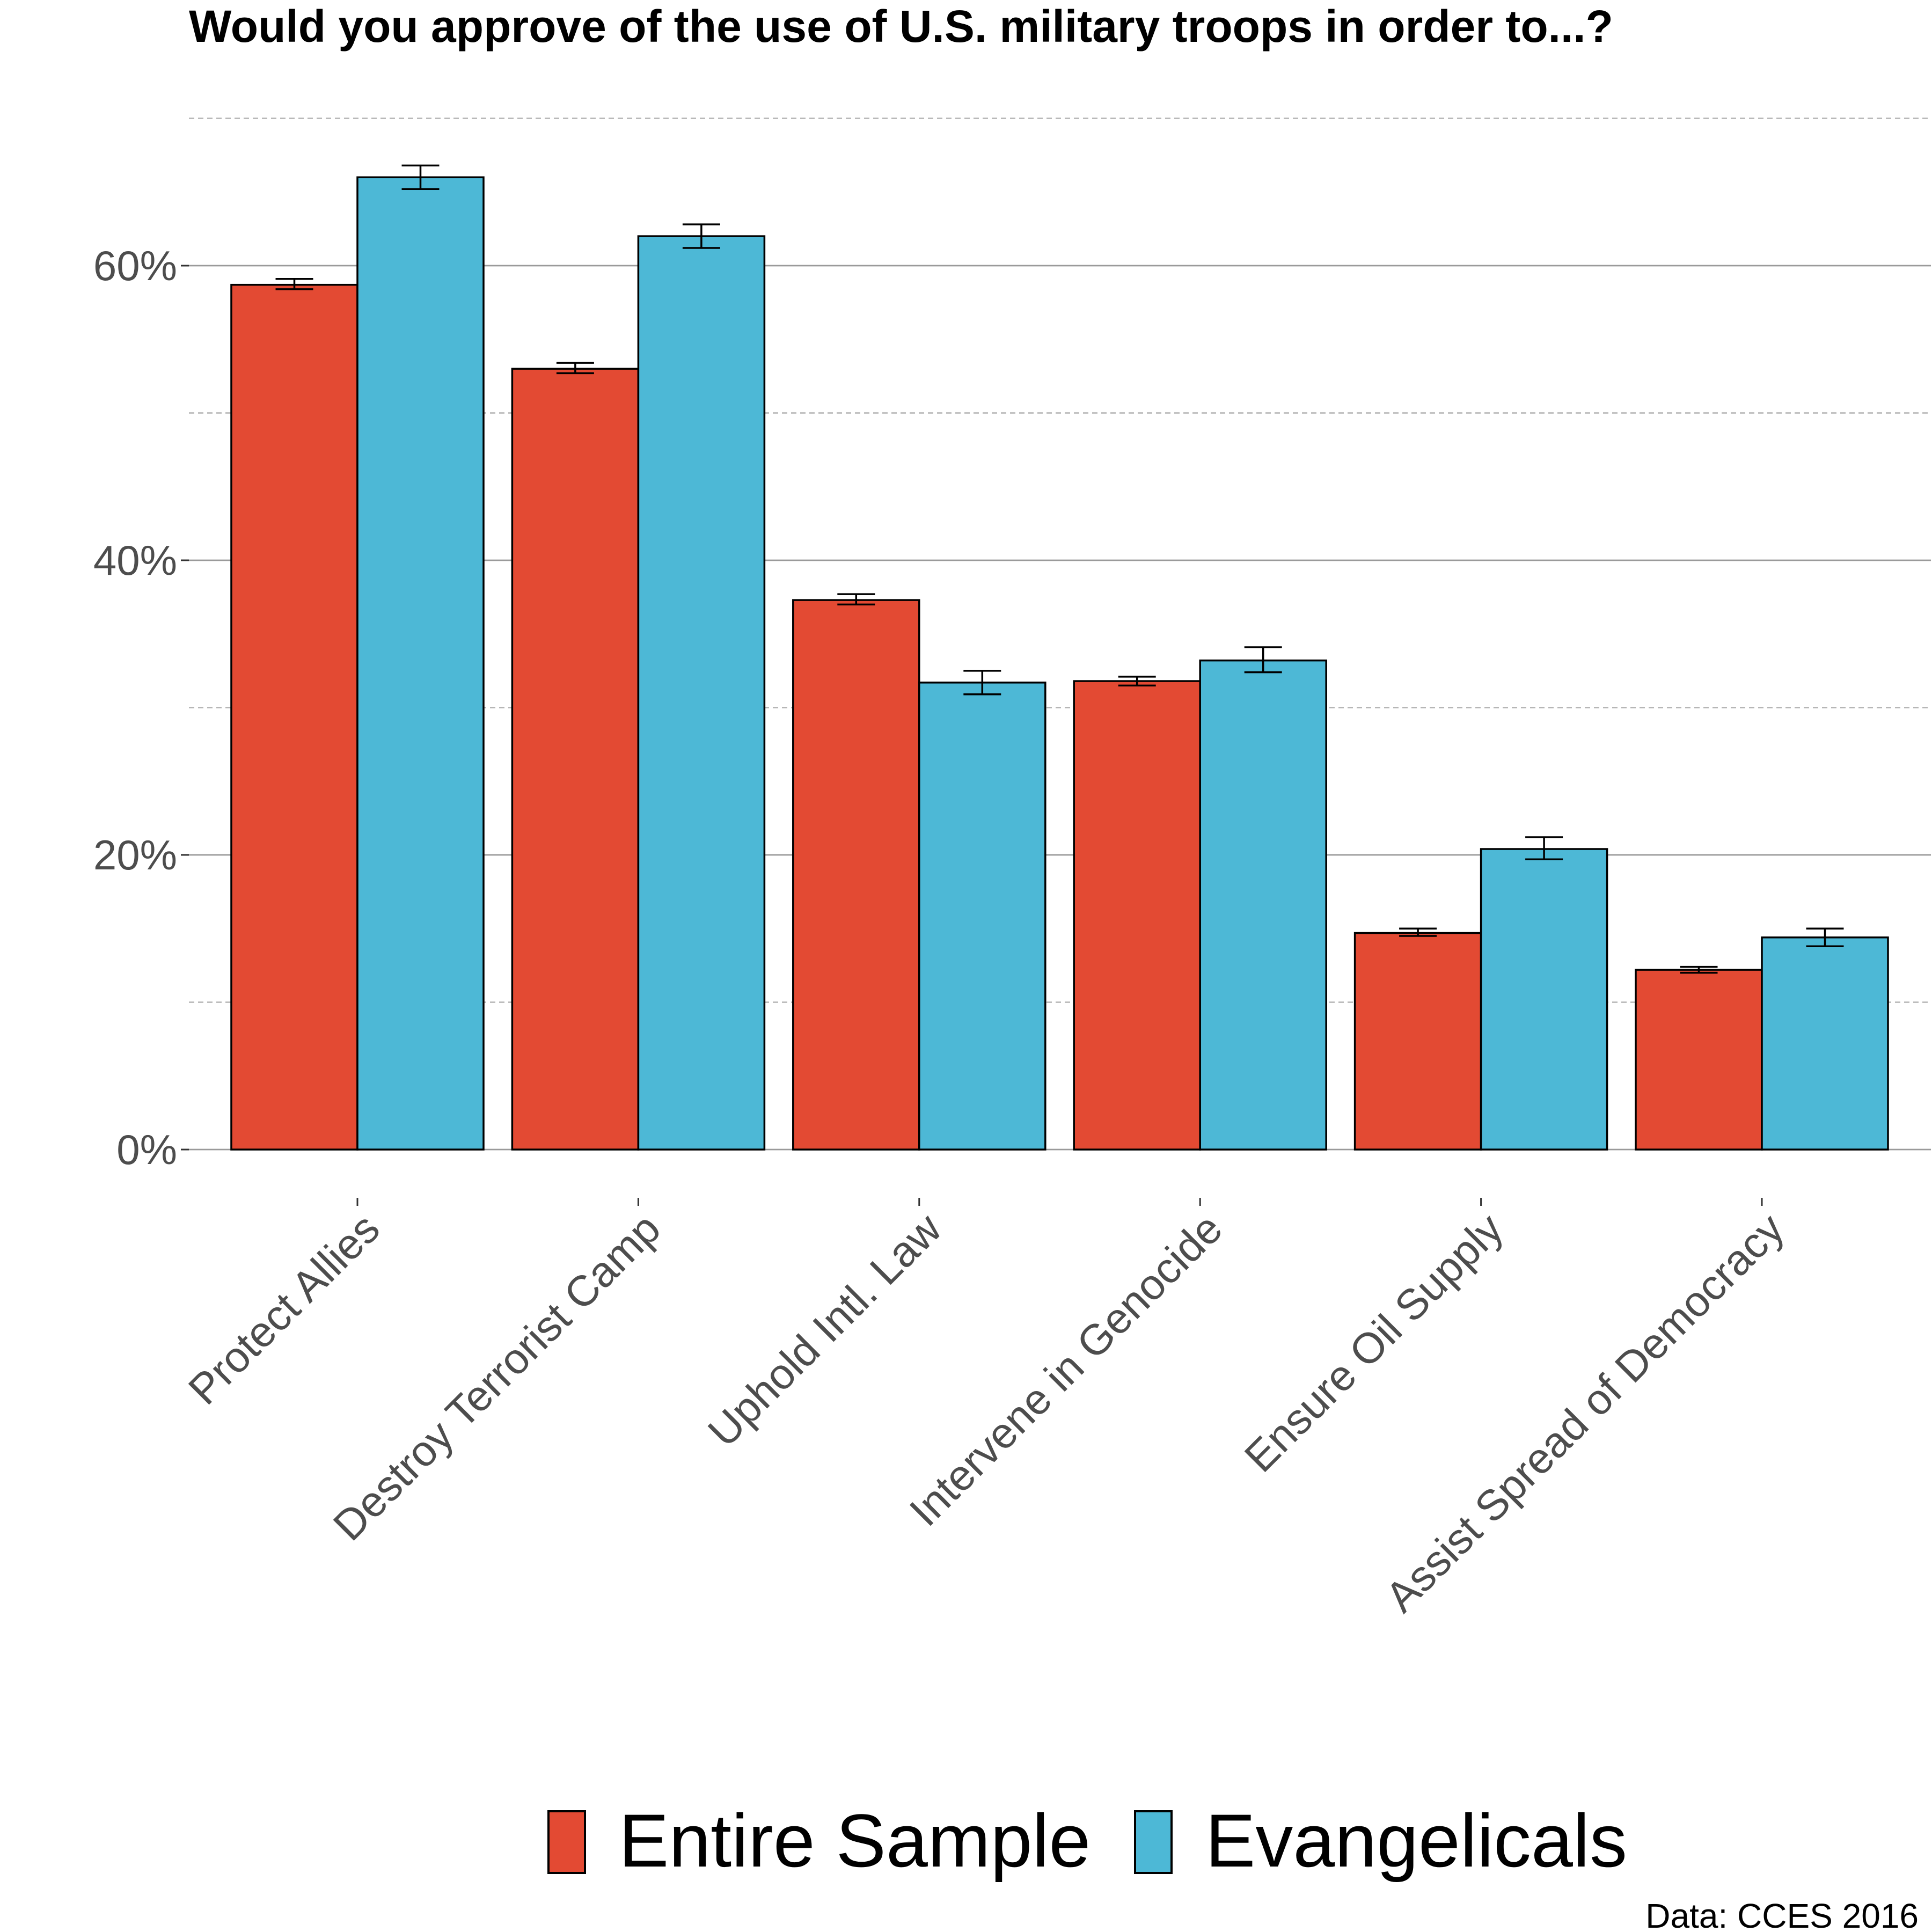 The width and height of the screenshot is (1932, 1932). What do you see at coordinates (141, 707) in the screenshot?
I see `y-axis: 0% 20% 40% 60%` at bounding box center [141, 707].